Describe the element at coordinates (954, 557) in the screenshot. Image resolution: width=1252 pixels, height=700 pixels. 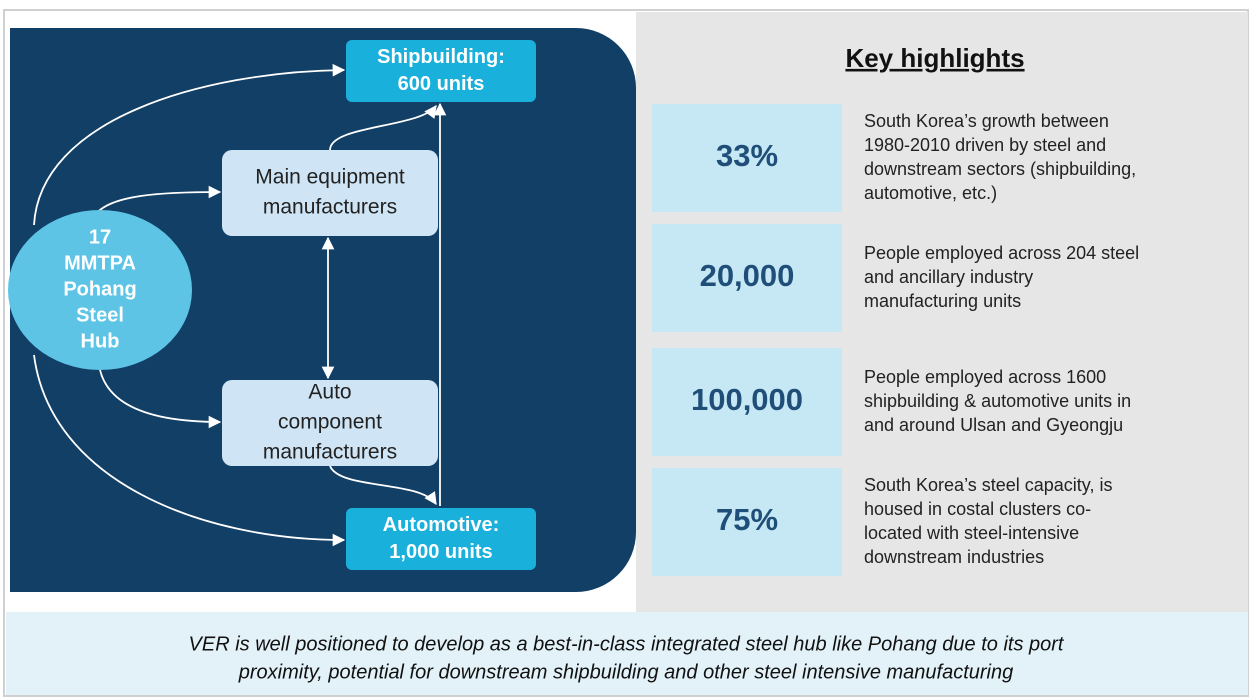
I see `highlight-text: downstream industries` at that location.